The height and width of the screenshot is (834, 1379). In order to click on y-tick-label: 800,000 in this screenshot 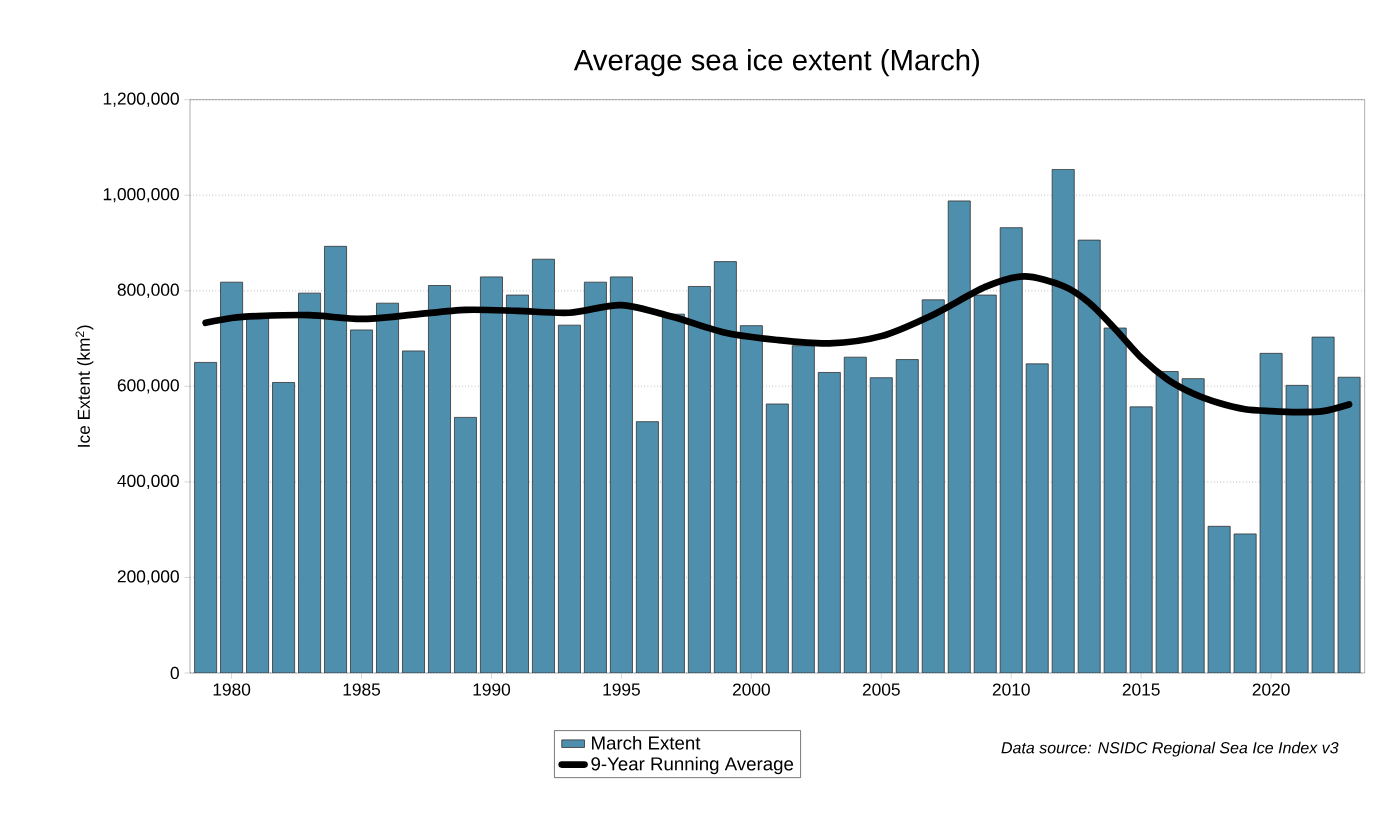, I will do `click(148, 290)`.